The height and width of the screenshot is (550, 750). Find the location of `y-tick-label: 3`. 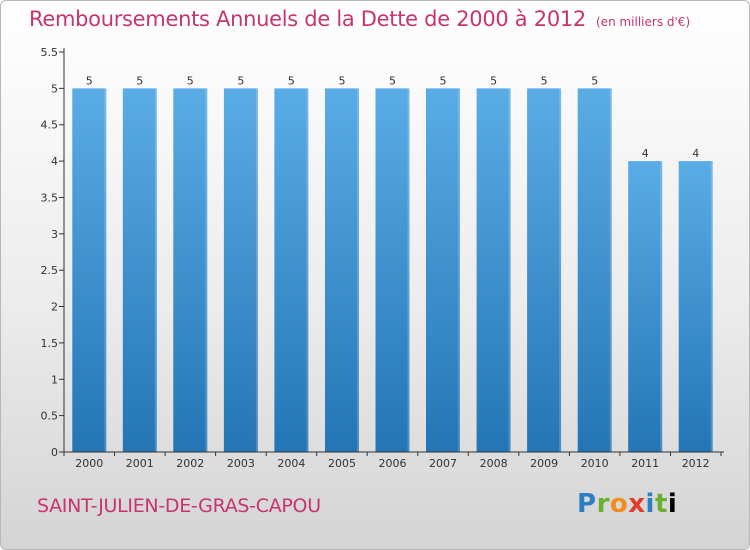

y-tick-label: 3 is located at coordinates (54, 234).